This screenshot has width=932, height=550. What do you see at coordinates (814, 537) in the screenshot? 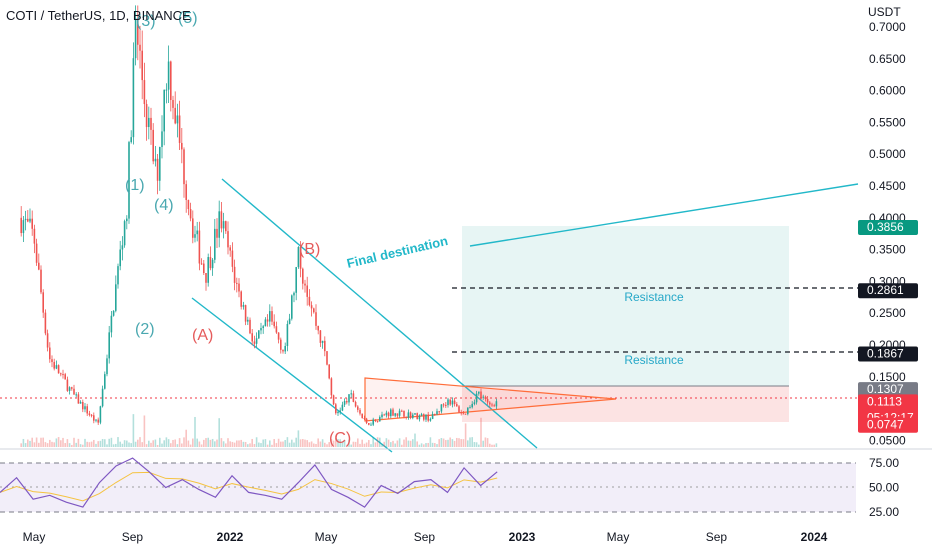
I see `time-tick-label: 2024` at bounding box center [814, 537].